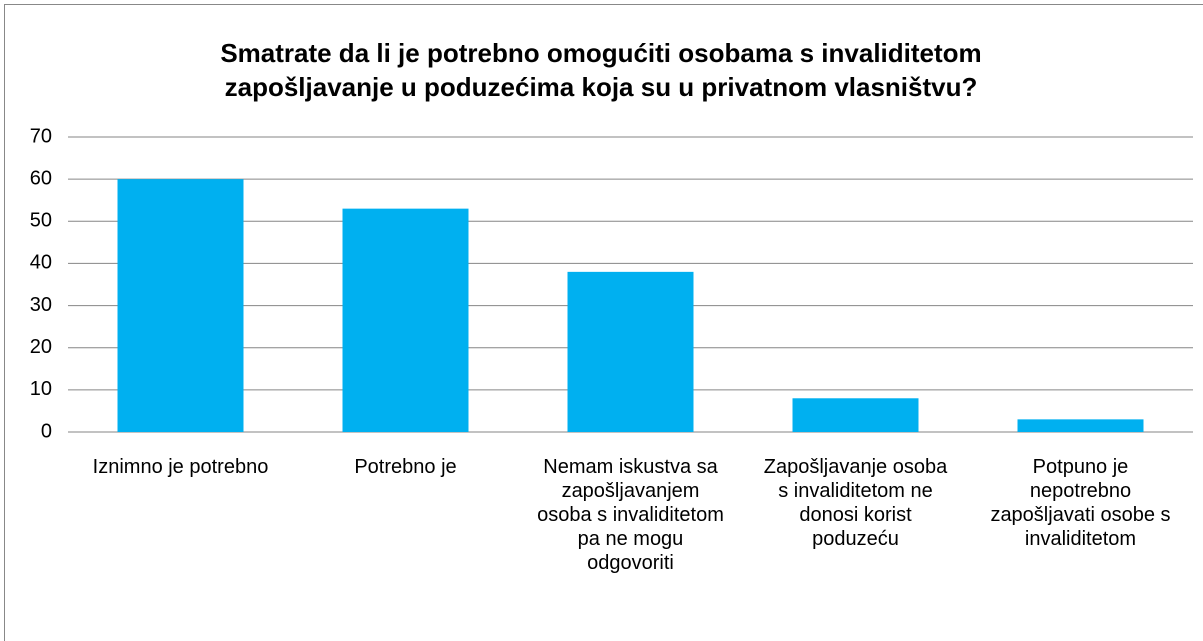  What do you see at coordinates (46, 431) in the screenshot?
I see `y-tick-label: 0` at bounding box center [46, 431].